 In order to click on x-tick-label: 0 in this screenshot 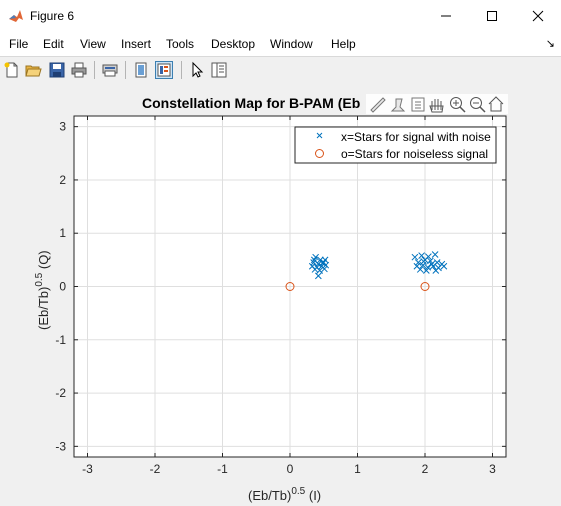, I will do `click(290, 469)`.